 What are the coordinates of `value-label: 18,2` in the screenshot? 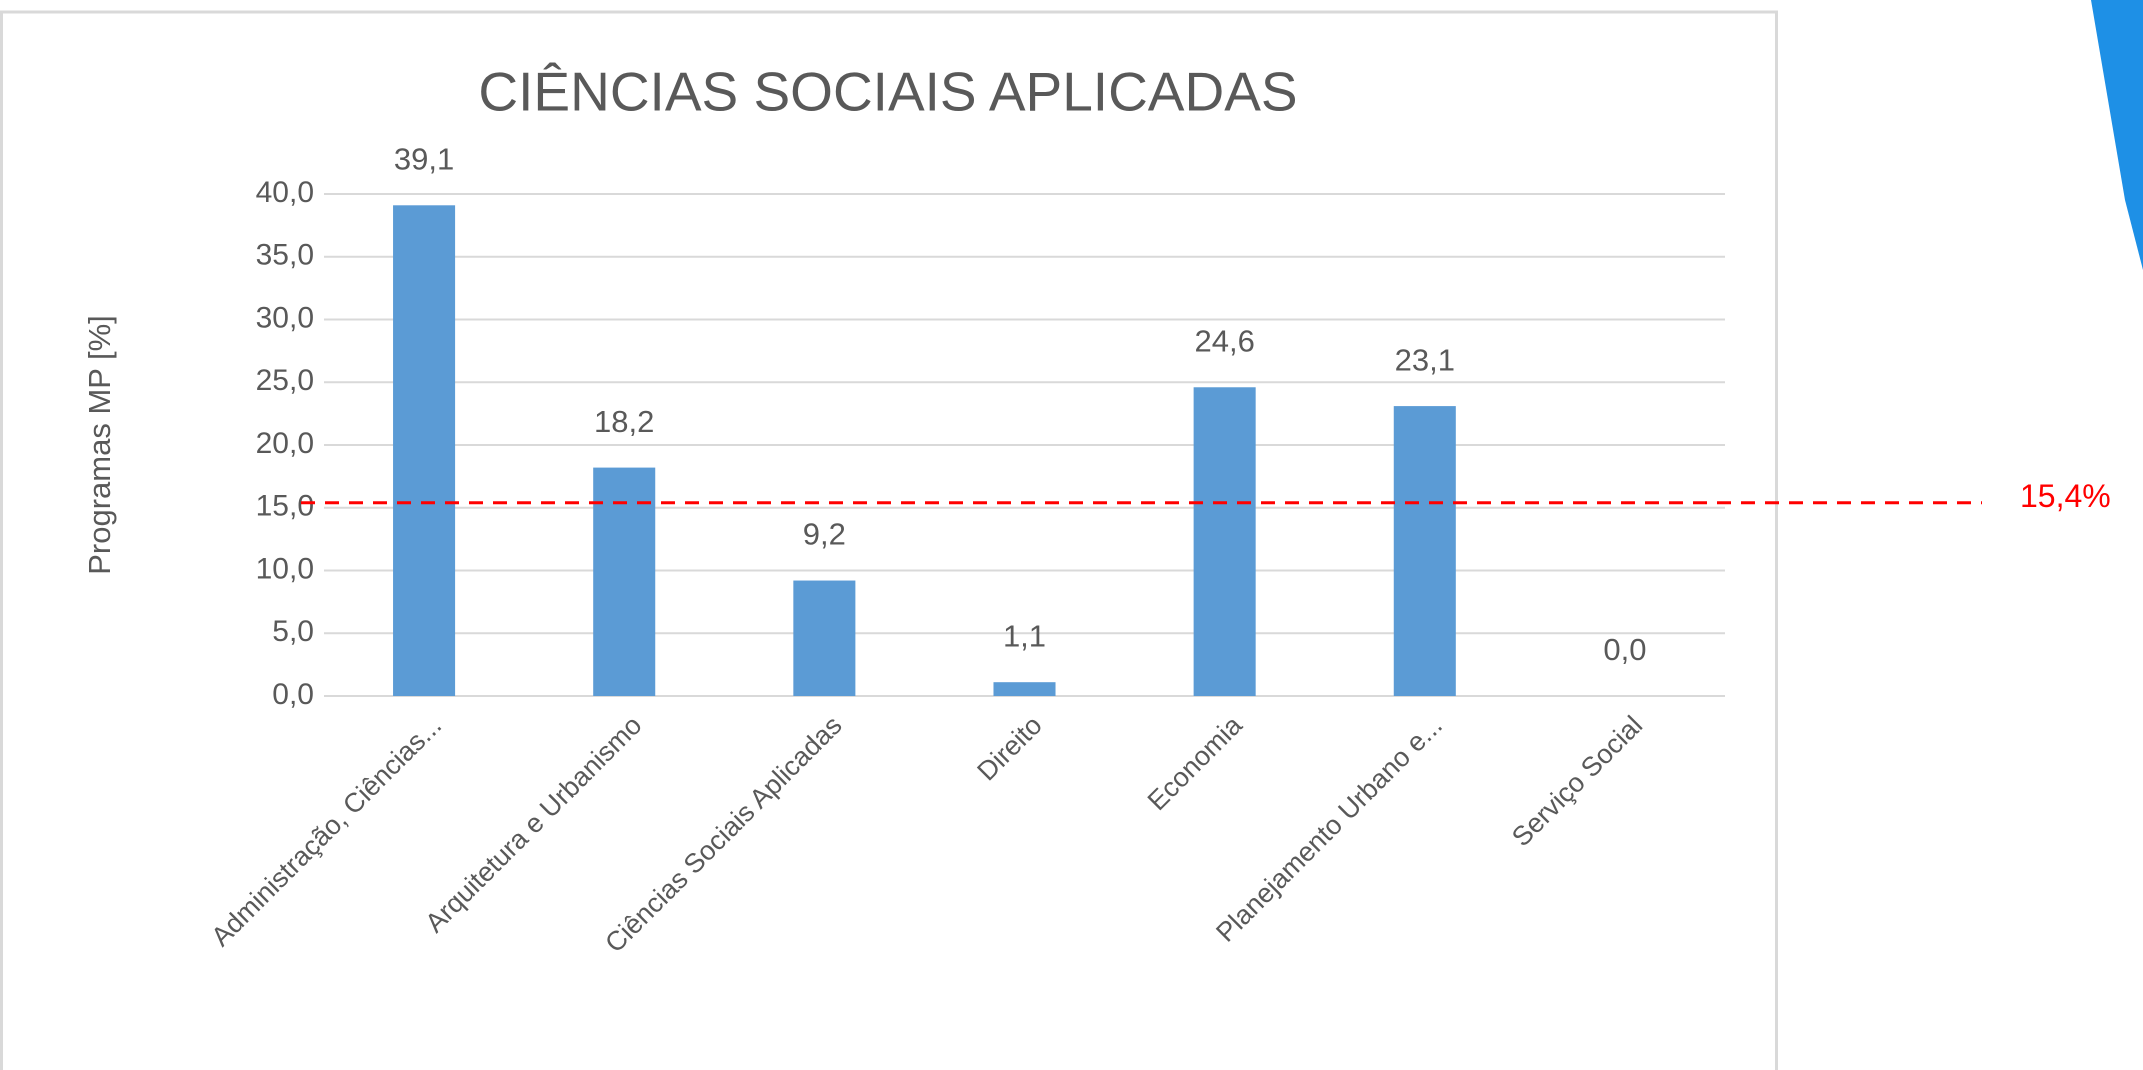 It's located at (624, 421).